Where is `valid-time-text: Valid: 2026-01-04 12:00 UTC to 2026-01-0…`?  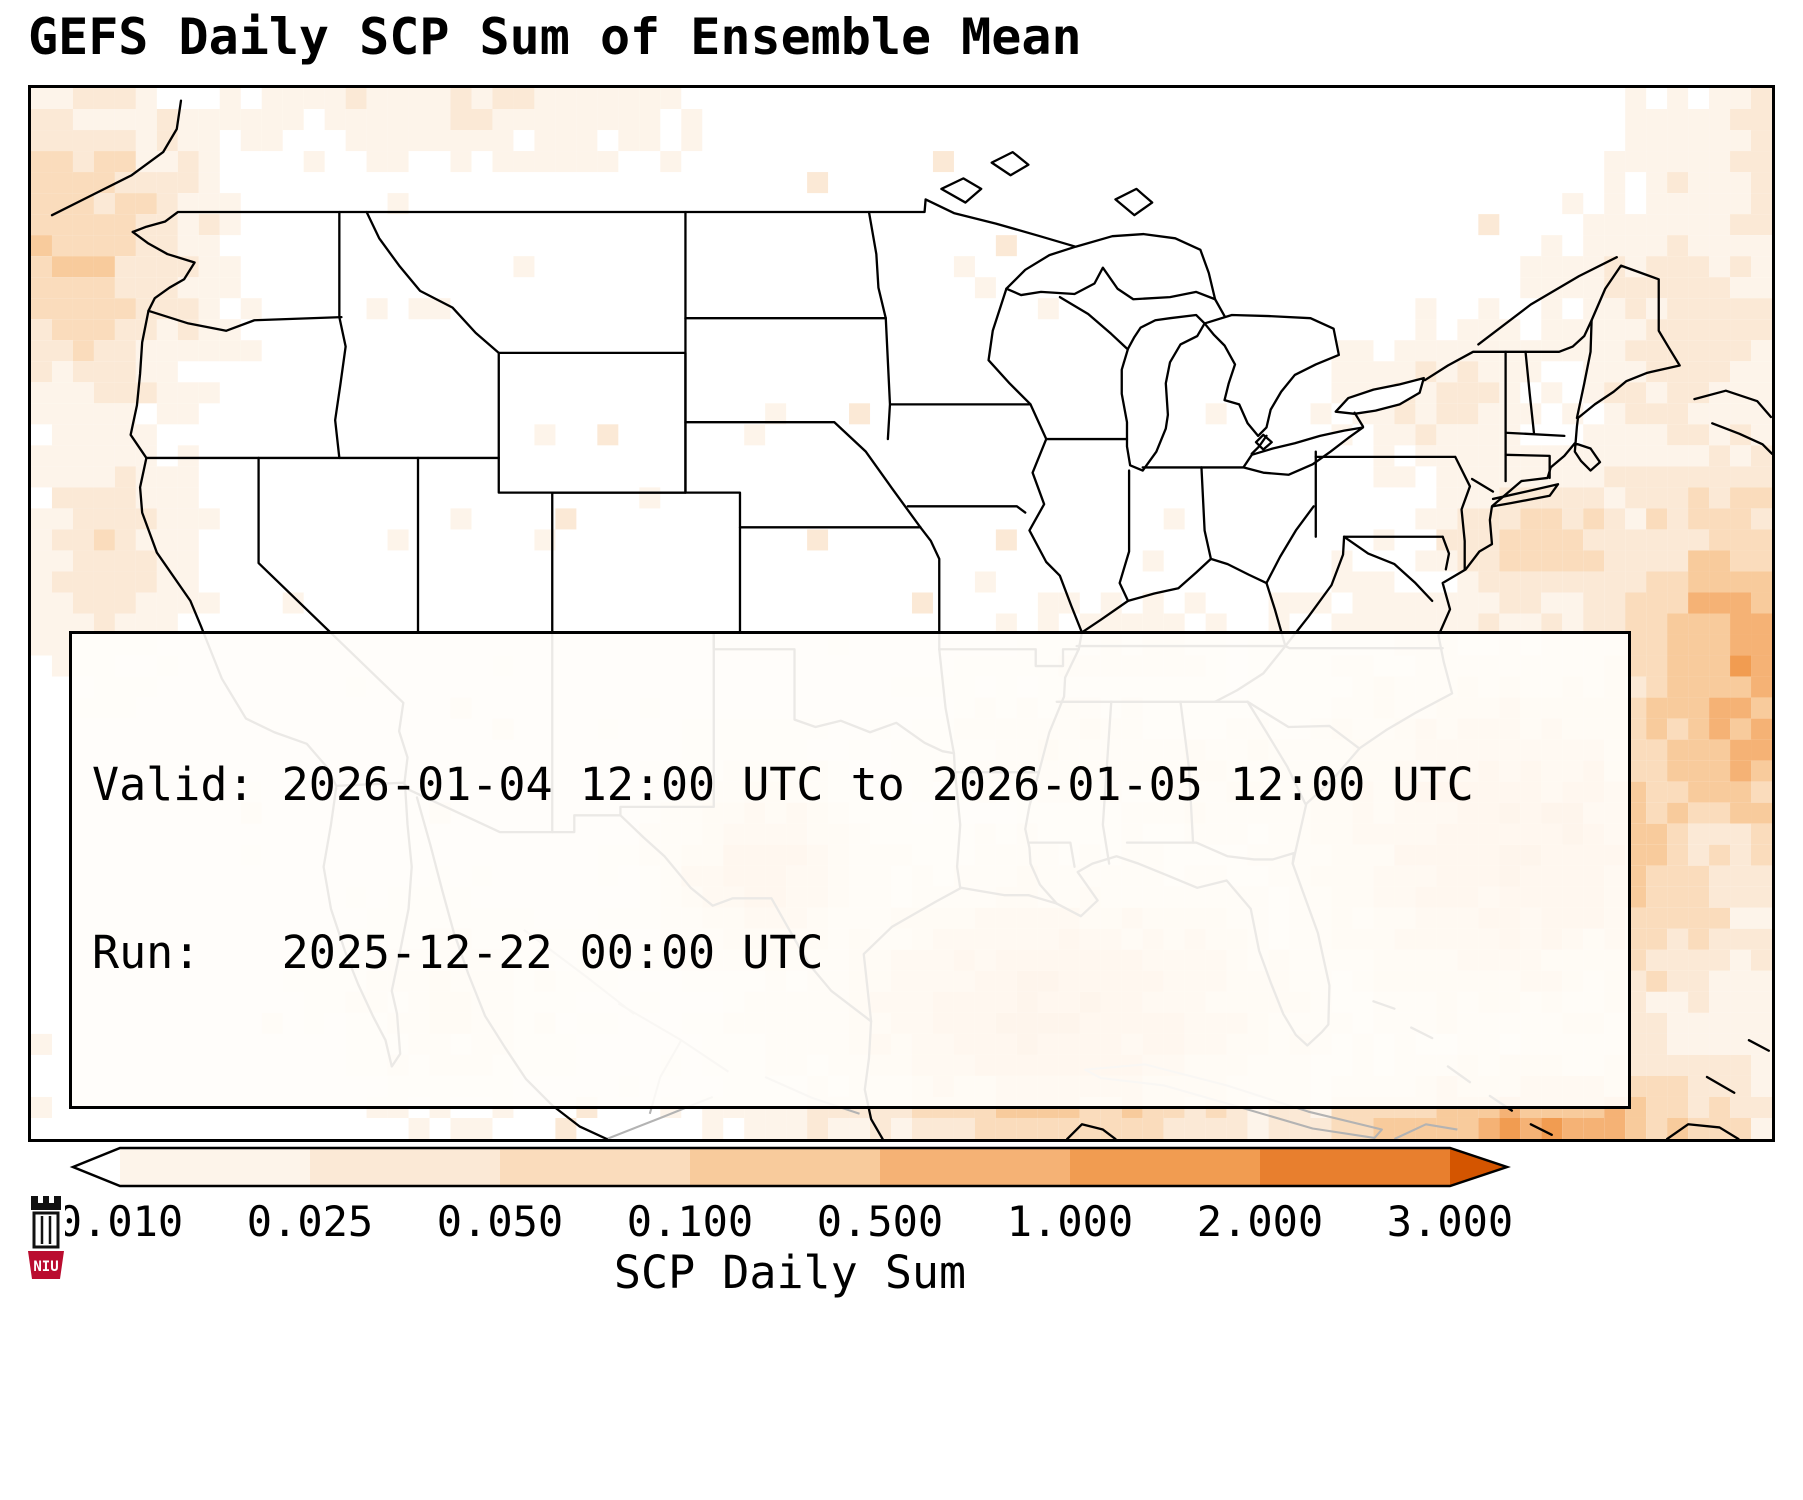
valid-time-text: Valid: 2026-01-04 12:00 UTC to 2026-01-0… is located at coordinates (783, 784).